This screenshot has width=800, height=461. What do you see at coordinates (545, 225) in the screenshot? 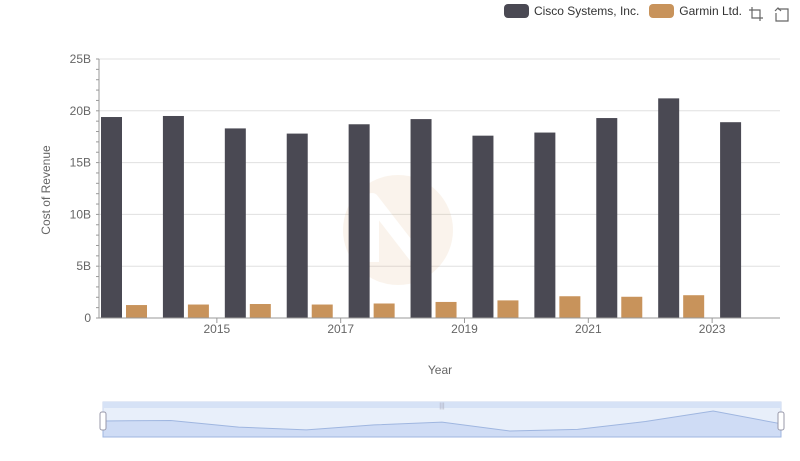
I see `bar-cisco-2021` at bounding box center [545, 225].